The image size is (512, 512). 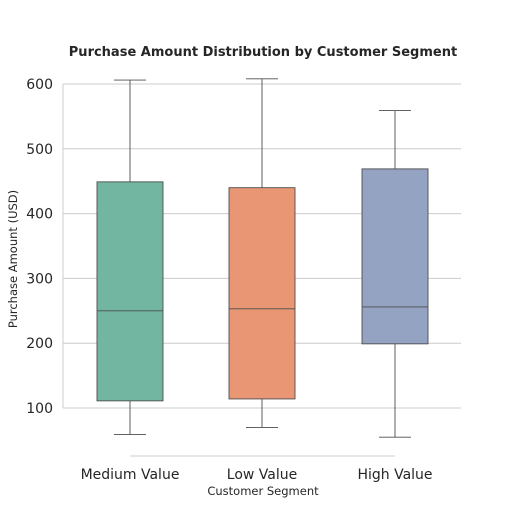 I want to click on box-low-value, so click(x=262, y=253).